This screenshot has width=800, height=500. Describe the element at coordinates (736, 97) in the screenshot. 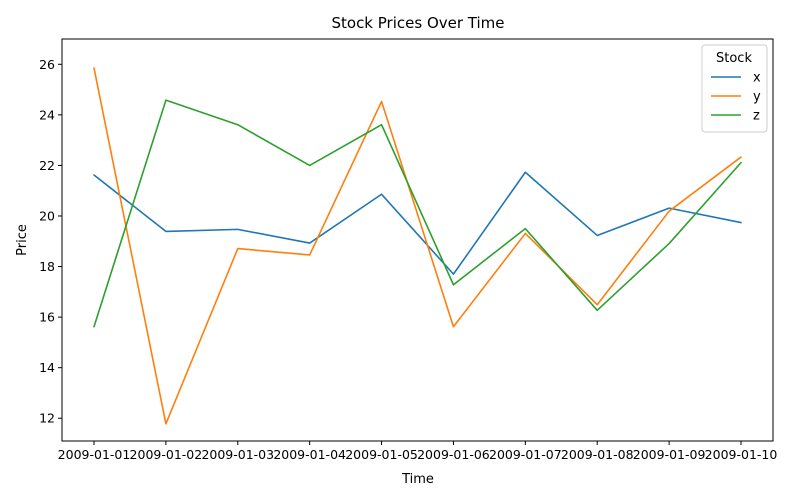

I see `legend-entries: xyz` at that location.